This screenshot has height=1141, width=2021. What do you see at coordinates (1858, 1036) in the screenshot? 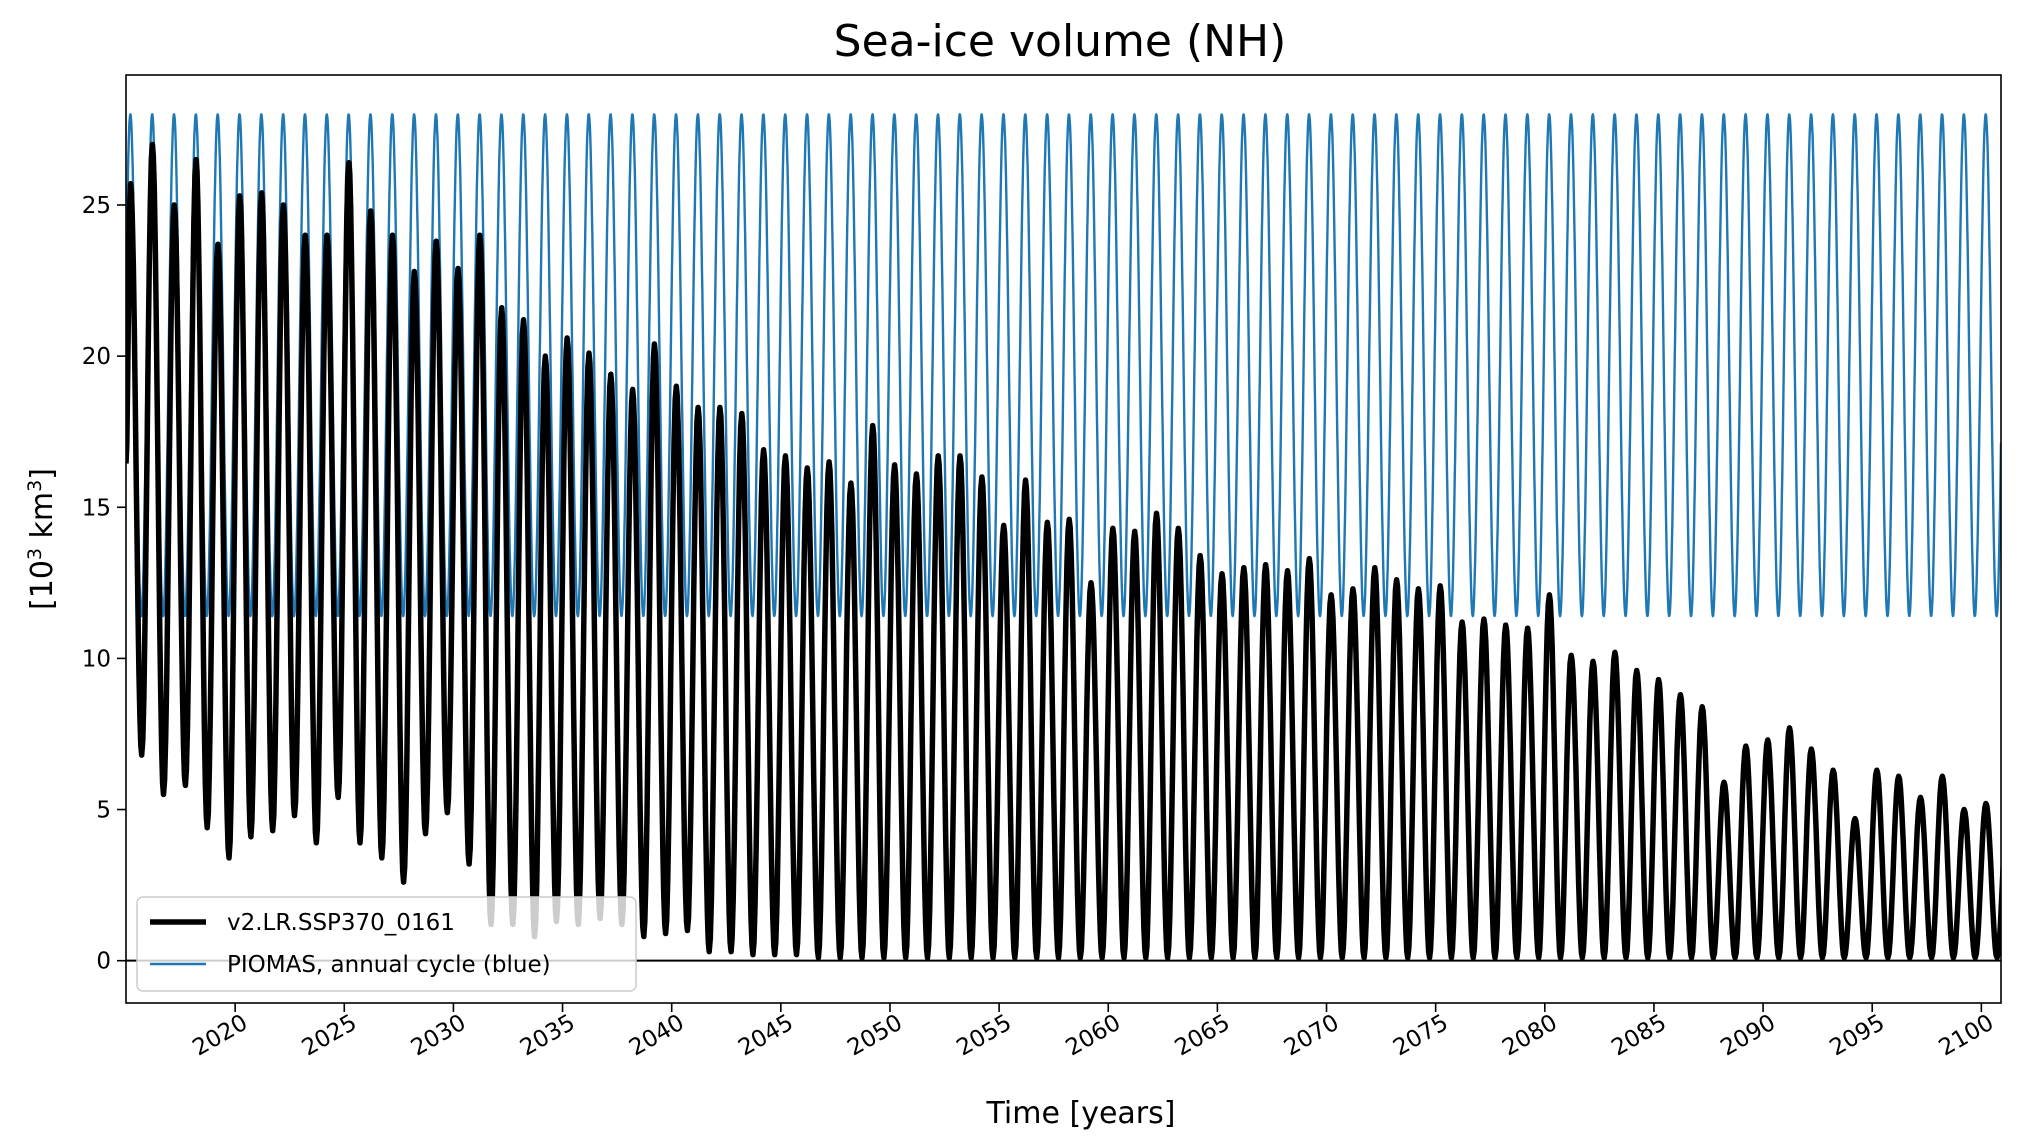
I see `x-tick-label: 2095` at bounding box center [1858, 1036].